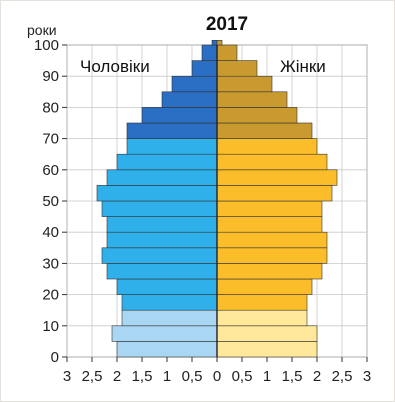  I want to click on x-tick-label-left: 2, so click(117, 376).